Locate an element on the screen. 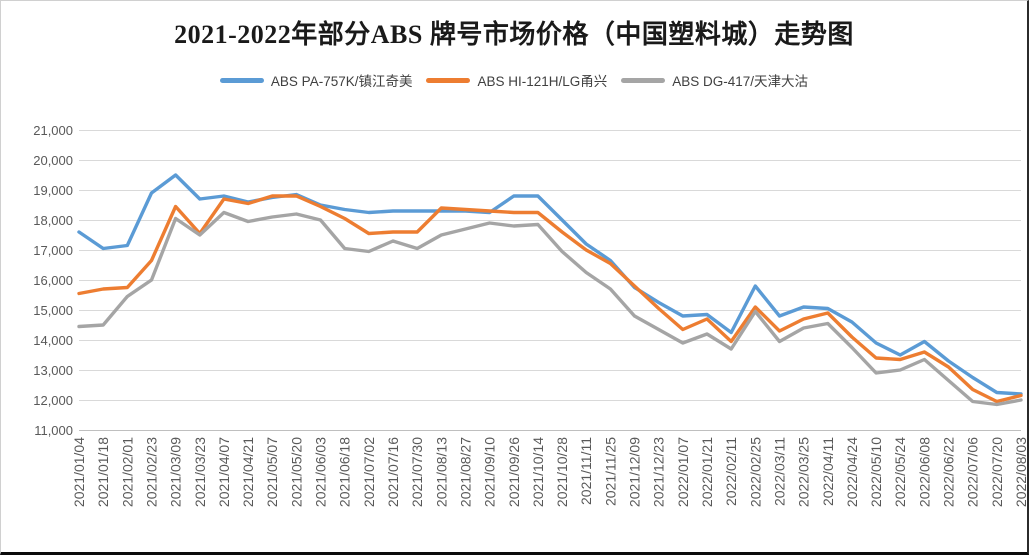  legend-label: ABS PA-757K/镇江奇美 is located at coordinates (341, 81).